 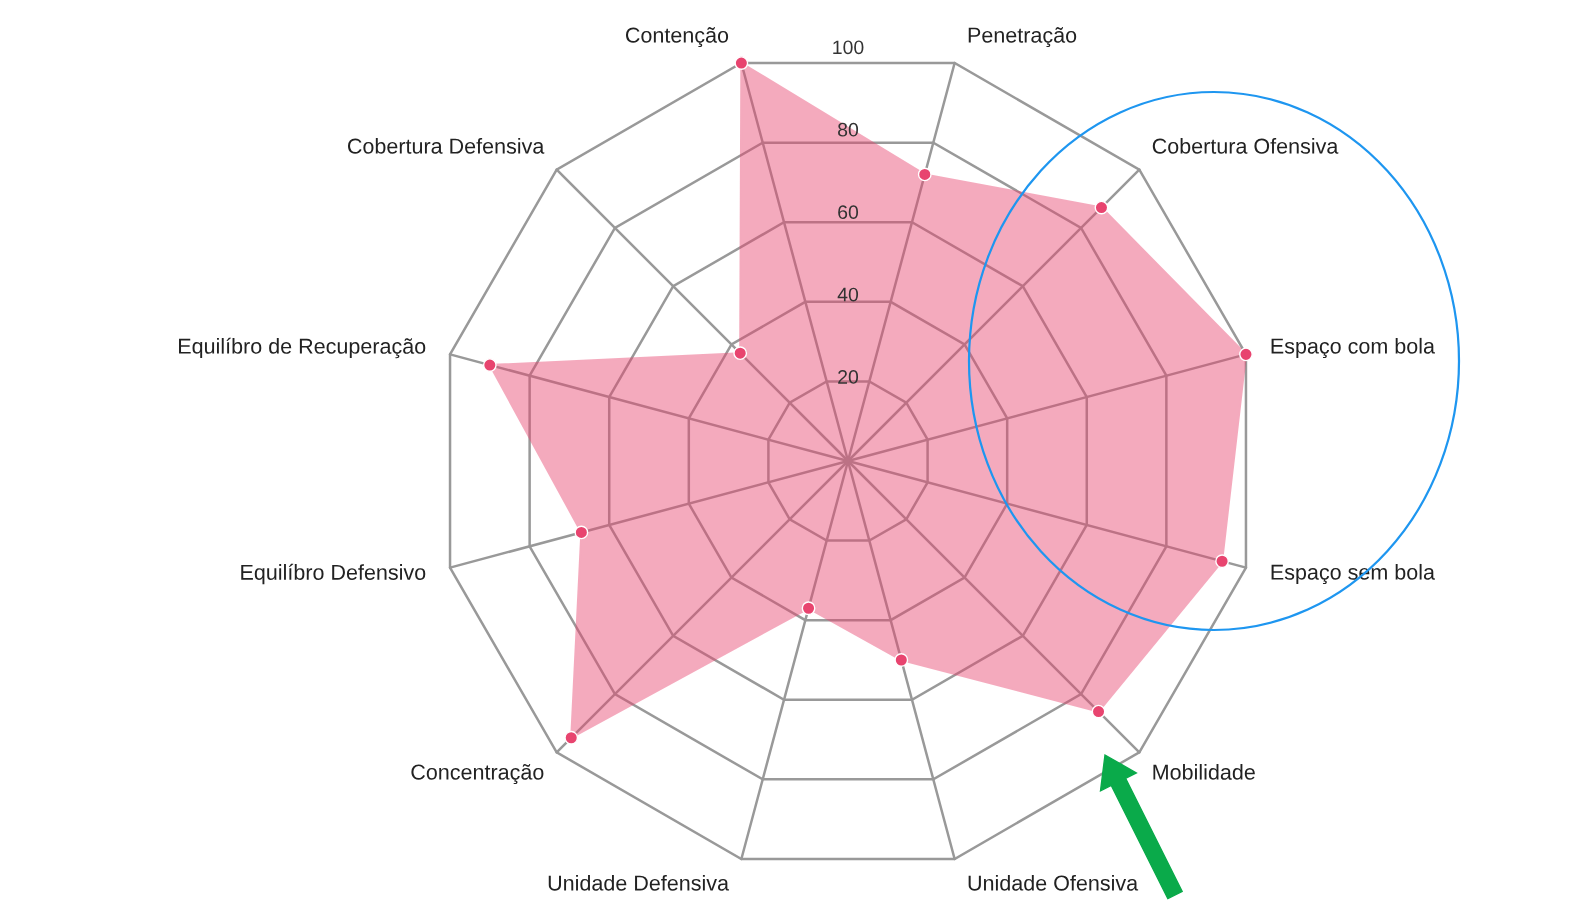 I want to click on spoke-label: Unidade Defensiva, so click(x=639, y=882).